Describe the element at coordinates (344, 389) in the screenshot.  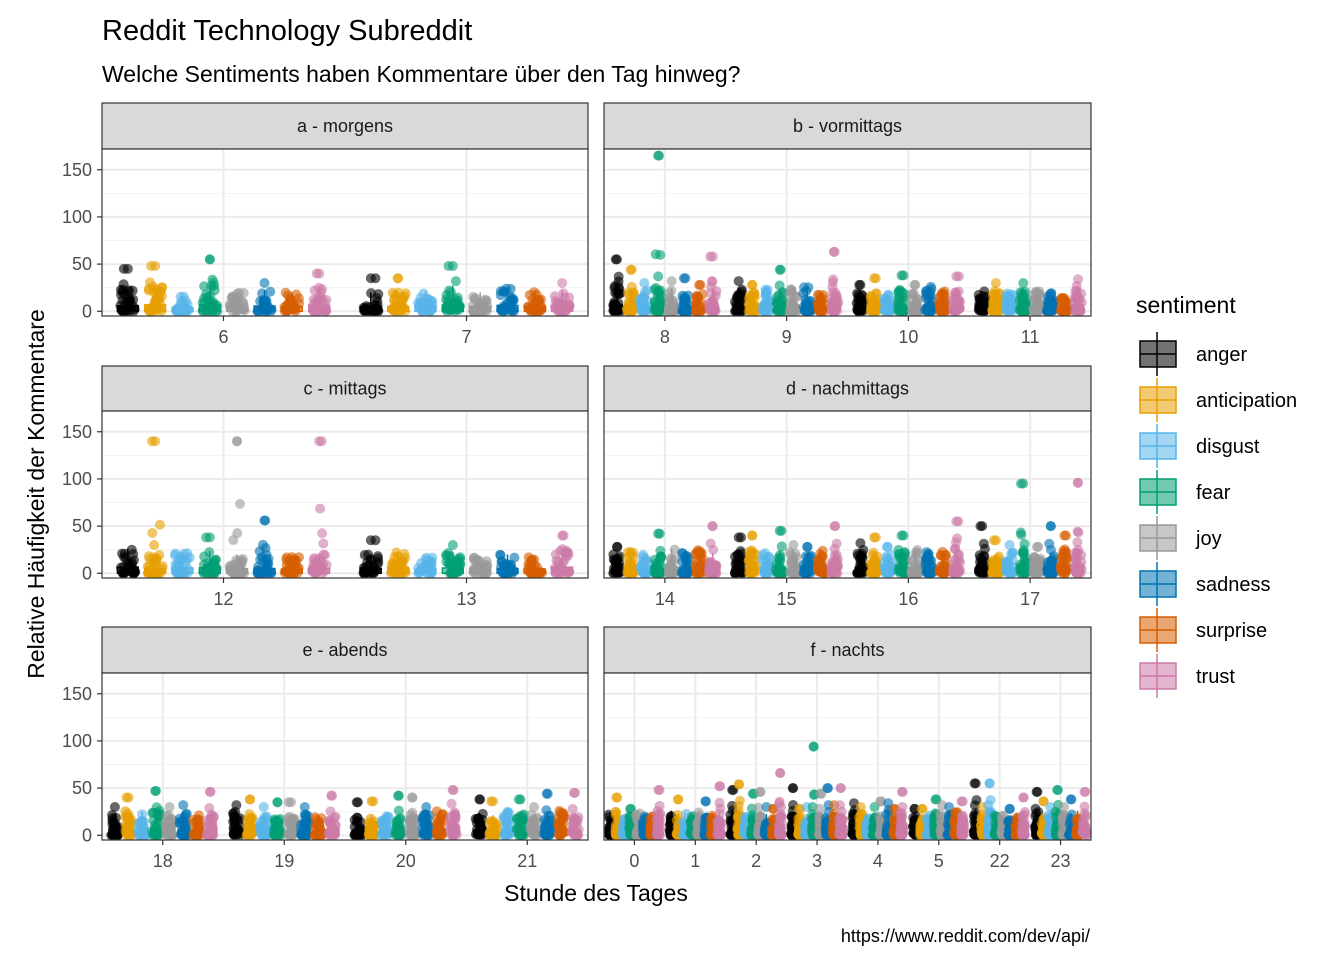
I see `facet-label: c - mittags` at that location.